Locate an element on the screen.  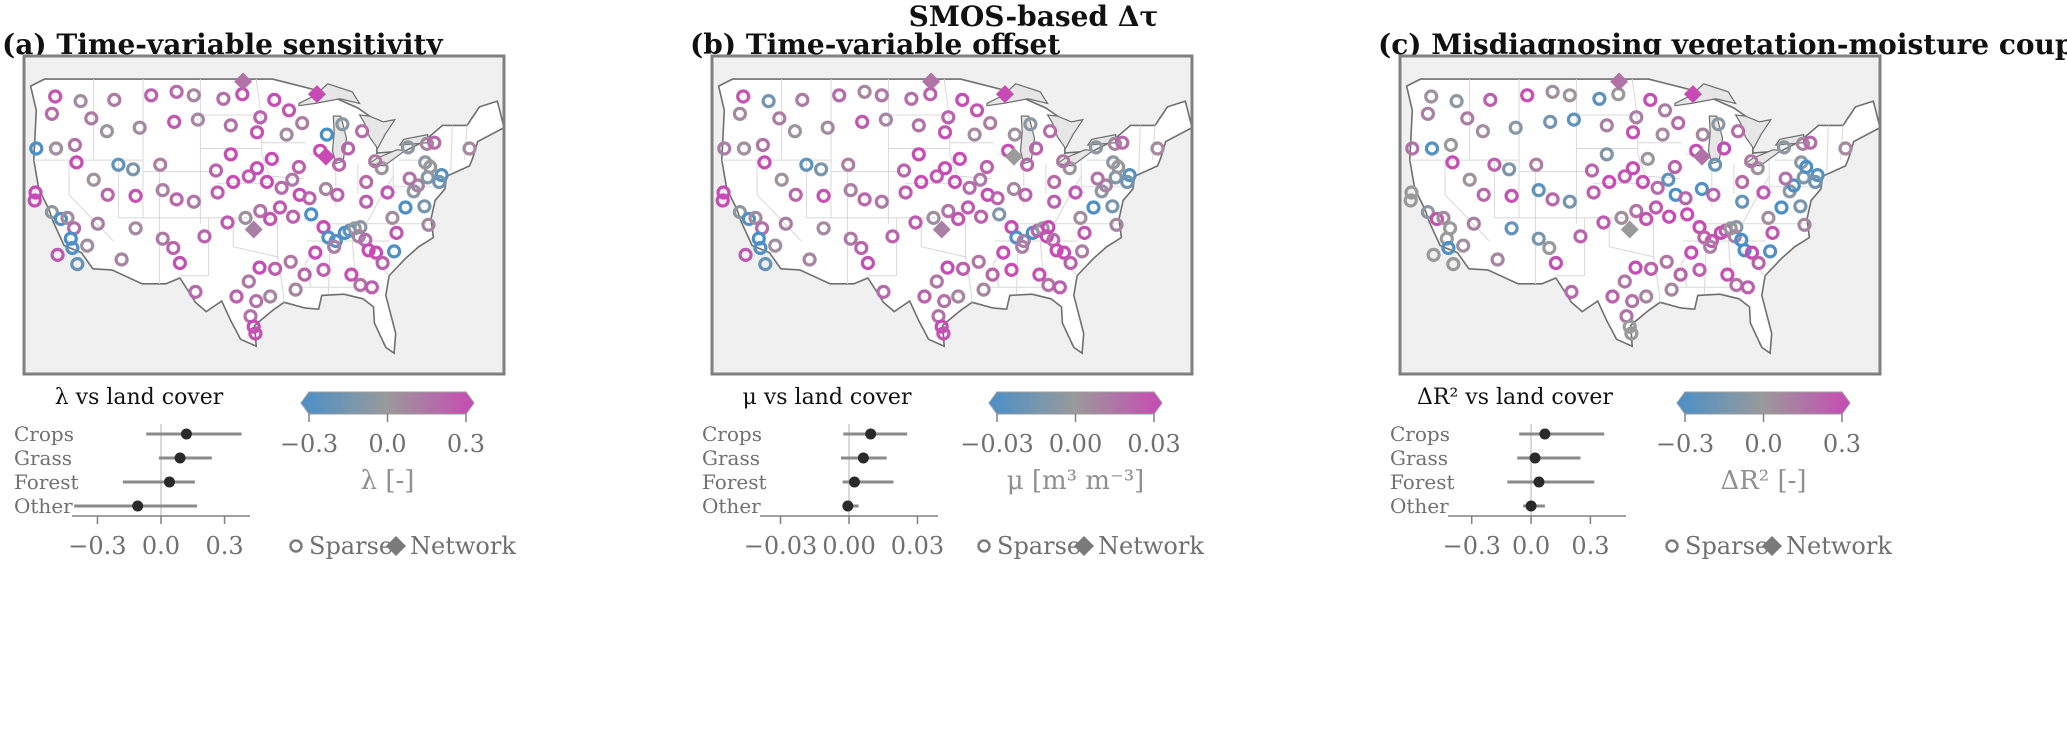
x-tick-label: 0.03 is located at coordinates (917, 546).